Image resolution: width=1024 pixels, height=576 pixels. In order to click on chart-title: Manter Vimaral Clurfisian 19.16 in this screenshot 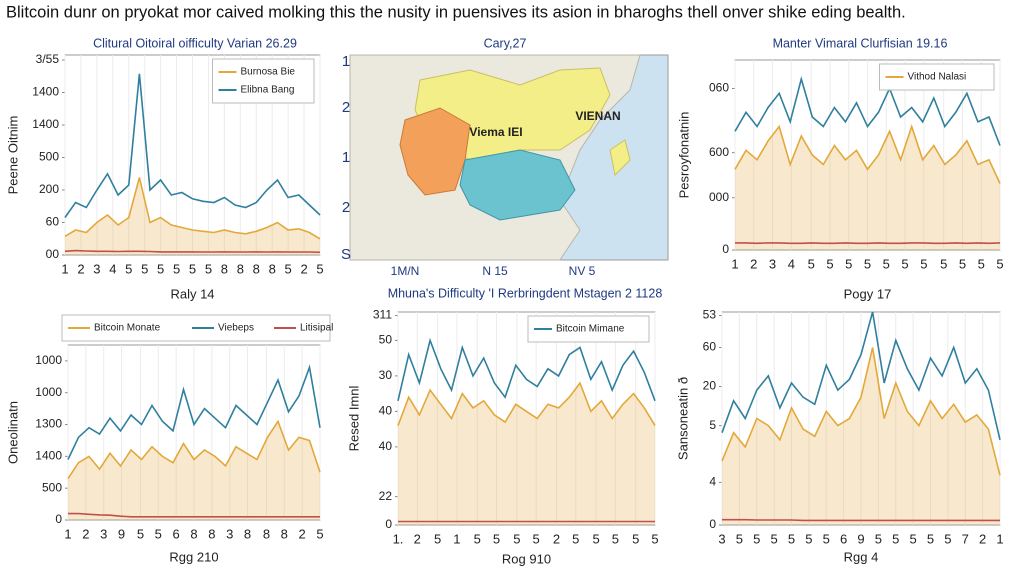, I will do `click(860, 43)`.